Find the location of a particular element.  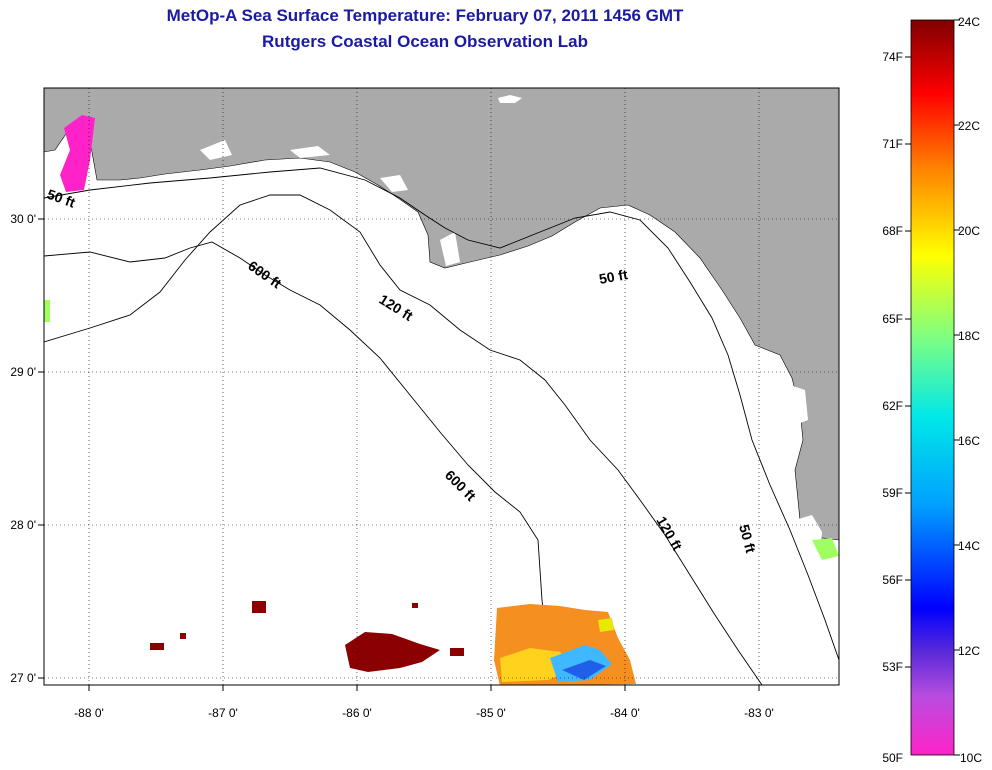

colorbar-c-label: 22C is located at coordinates (969, 126).